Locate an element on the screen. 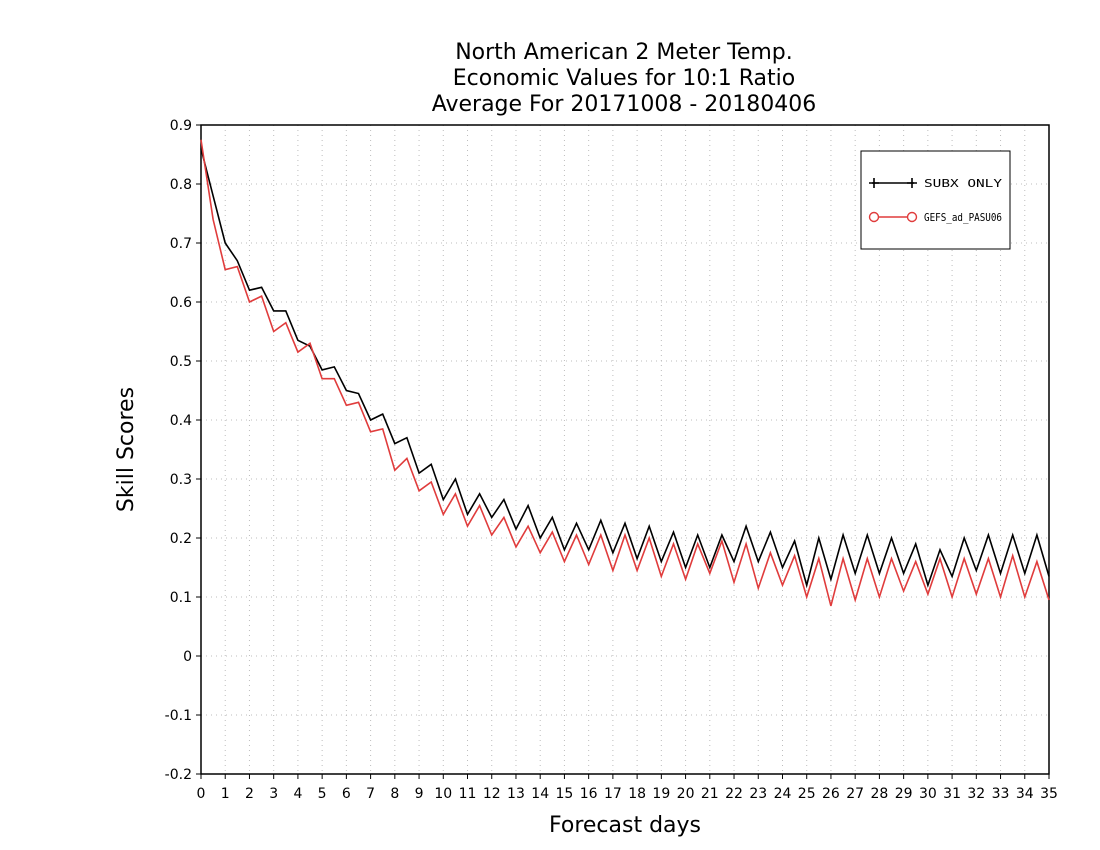 The height and width of the screenshot is (850, 1100). y-tick-label: 0.7 is located at coordinates (181, 244).